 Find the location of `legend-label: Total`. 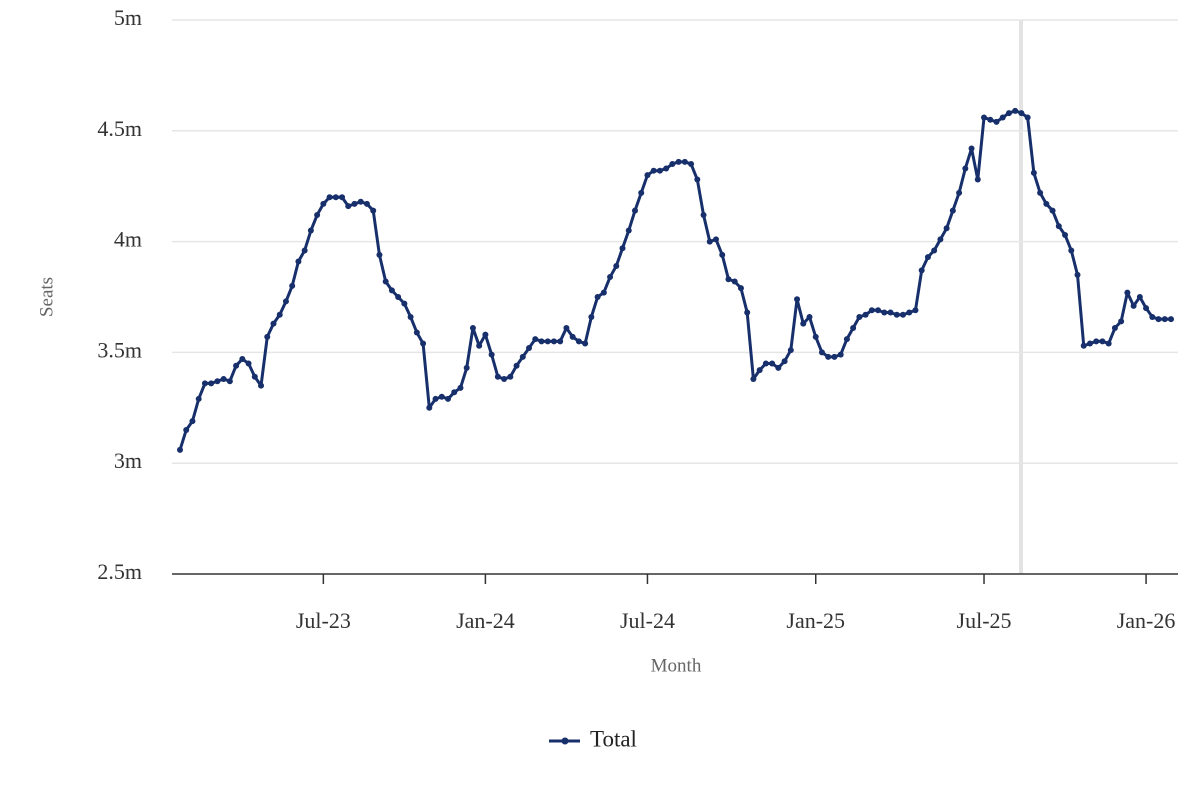

legend-label: Total is located at coordinates (613, 738).